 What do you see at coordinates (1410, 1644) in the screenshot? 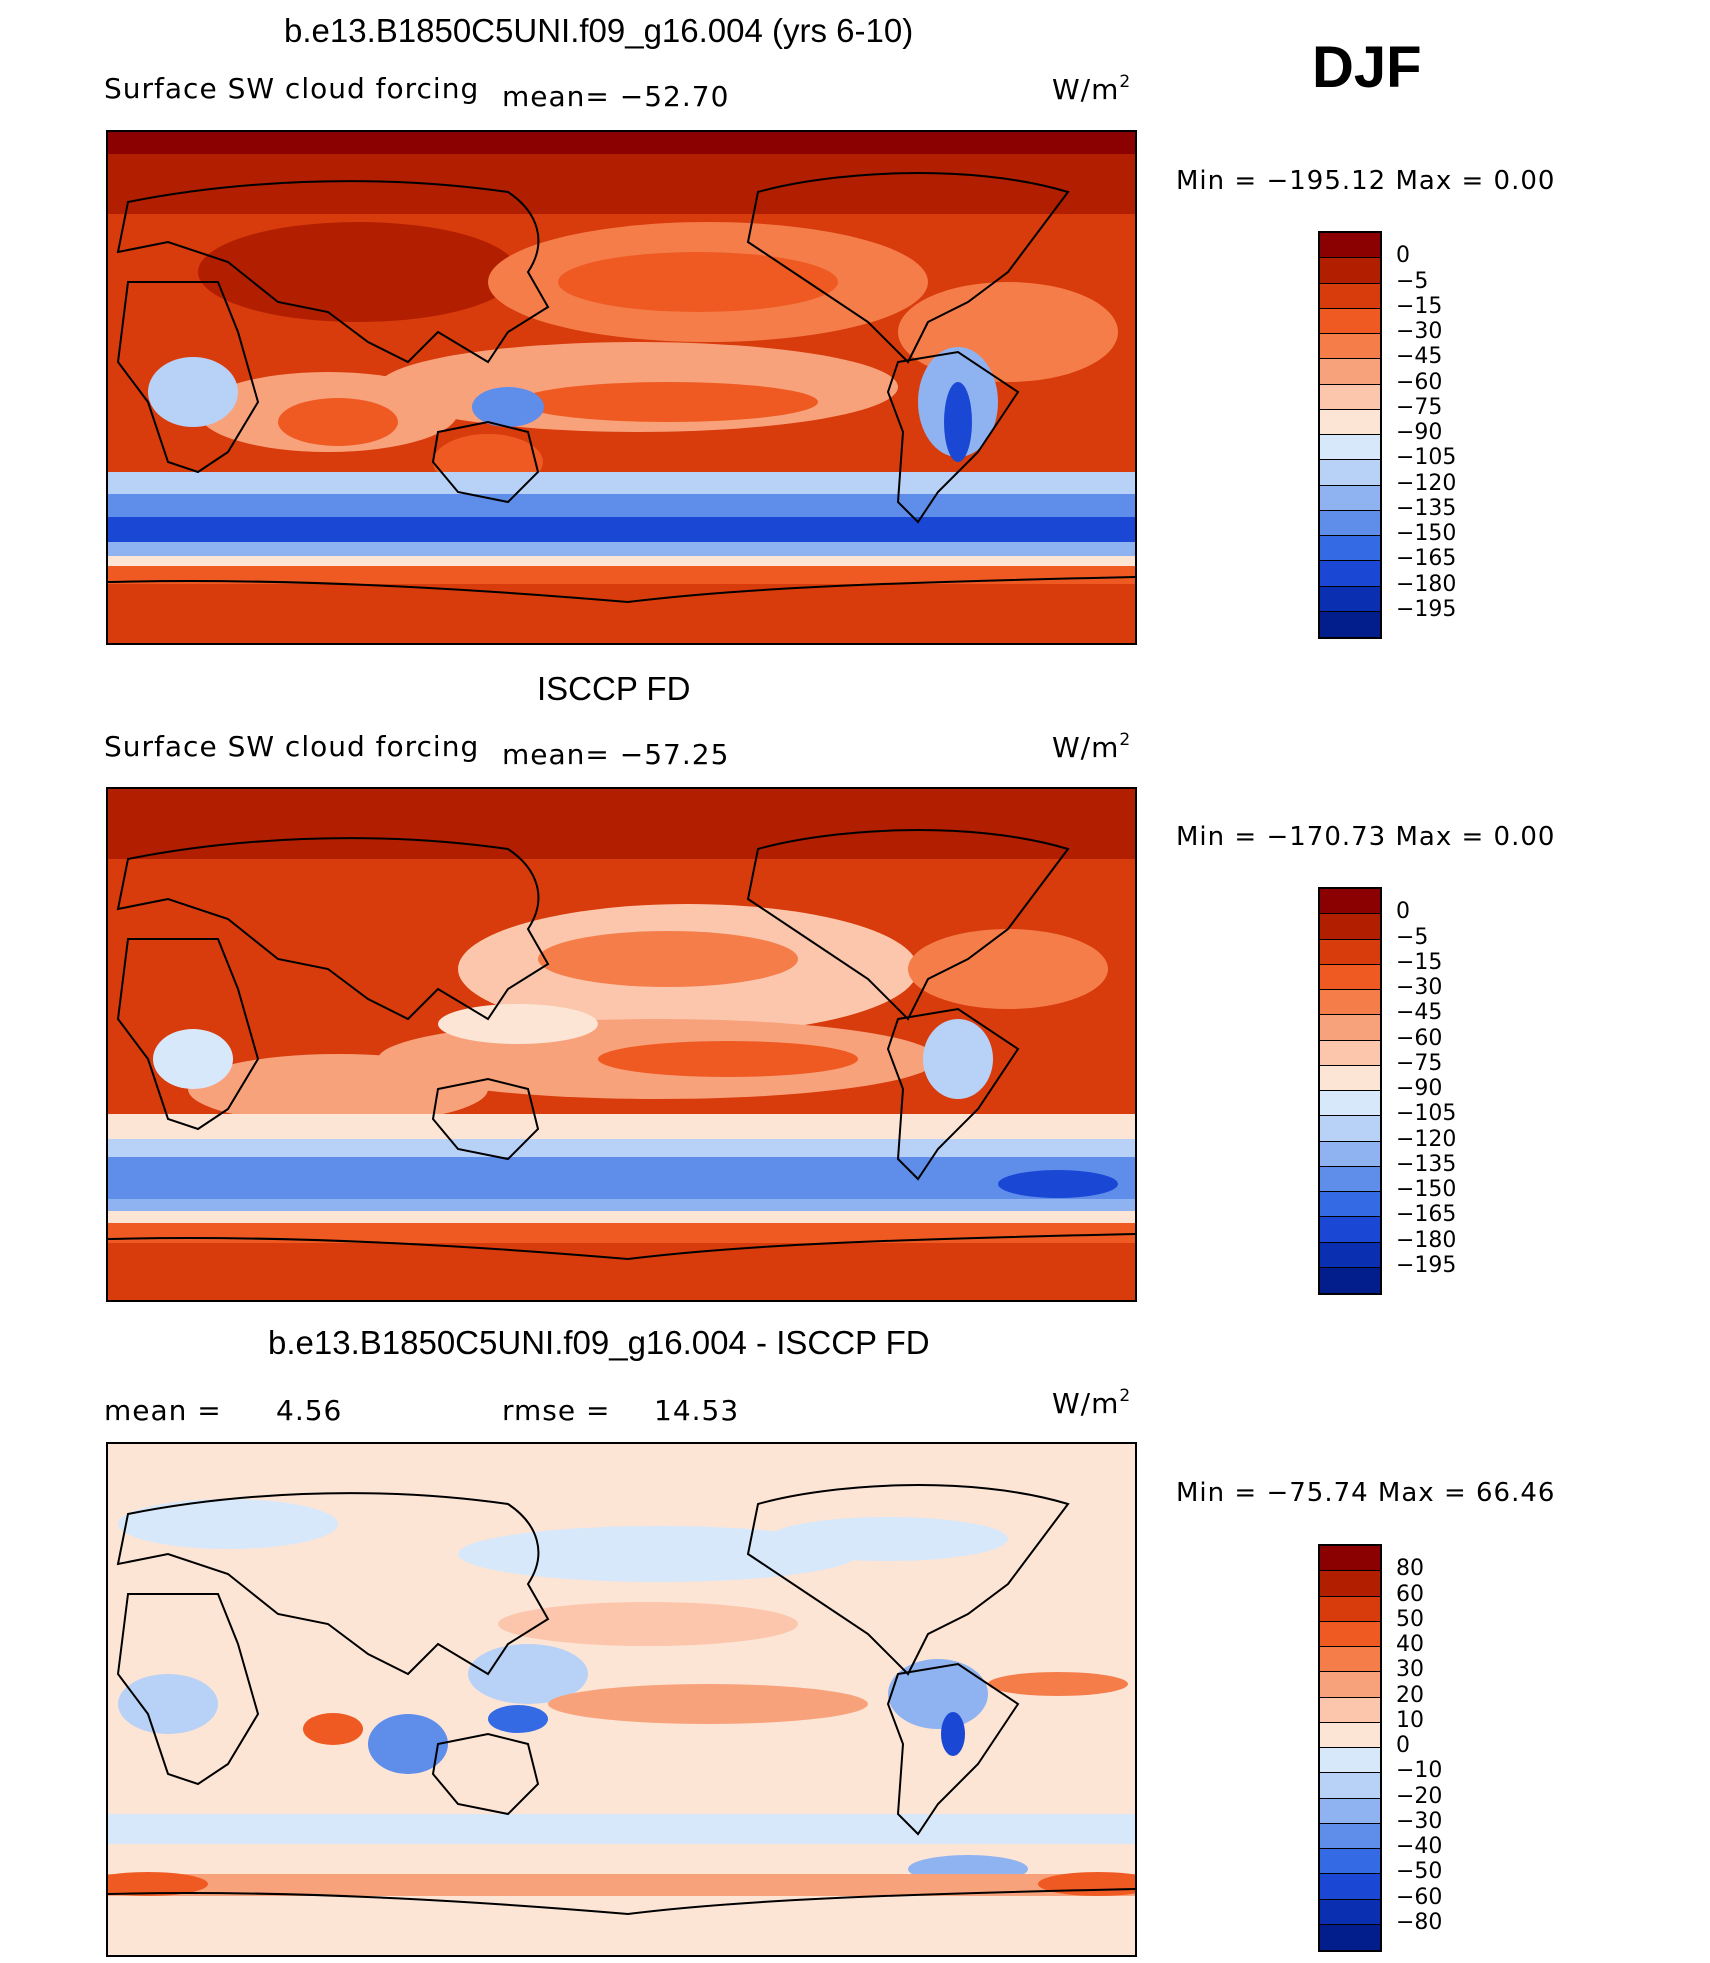
I see `colorbar-label: 40` at bounding box center [1410, 1644].